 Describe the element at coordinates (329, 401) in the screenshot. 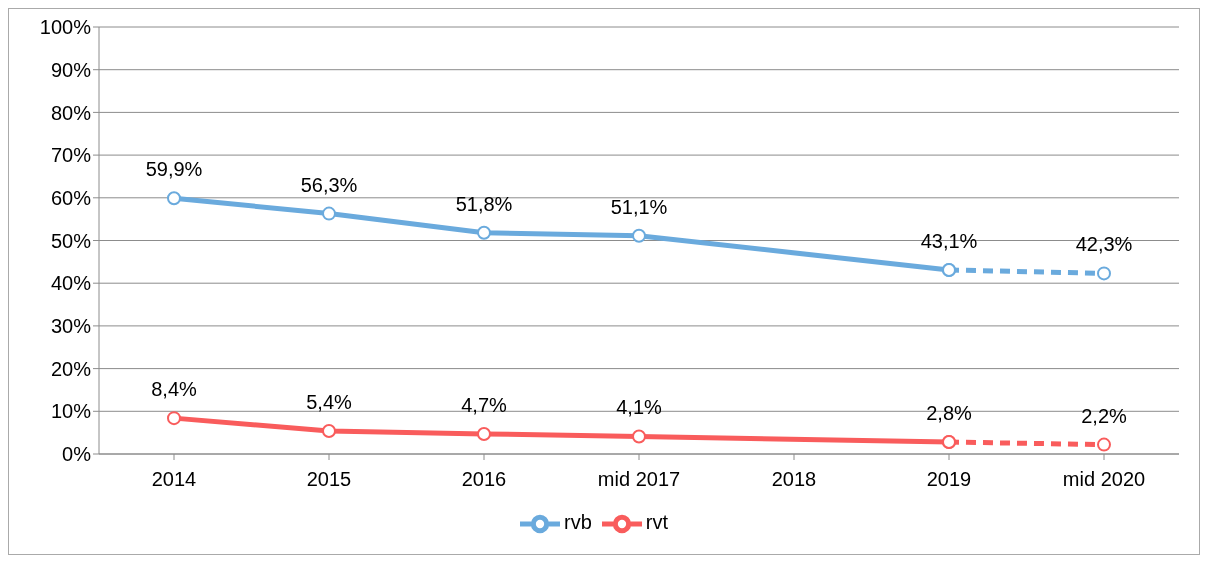

I see `data-label: 5,4%` at that location.